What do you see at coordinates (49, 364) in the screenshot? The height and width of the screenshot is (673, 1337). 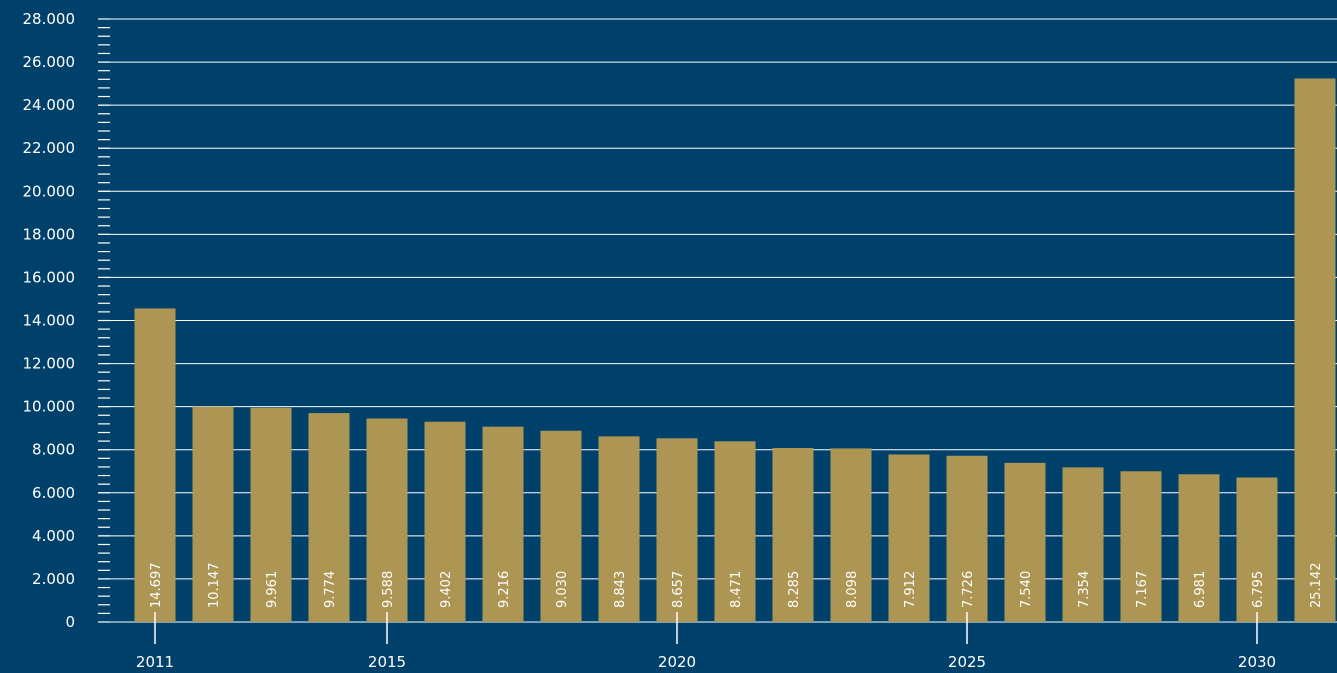 I see `y-tick-label: 12.000` at bounding box center [49, 364].